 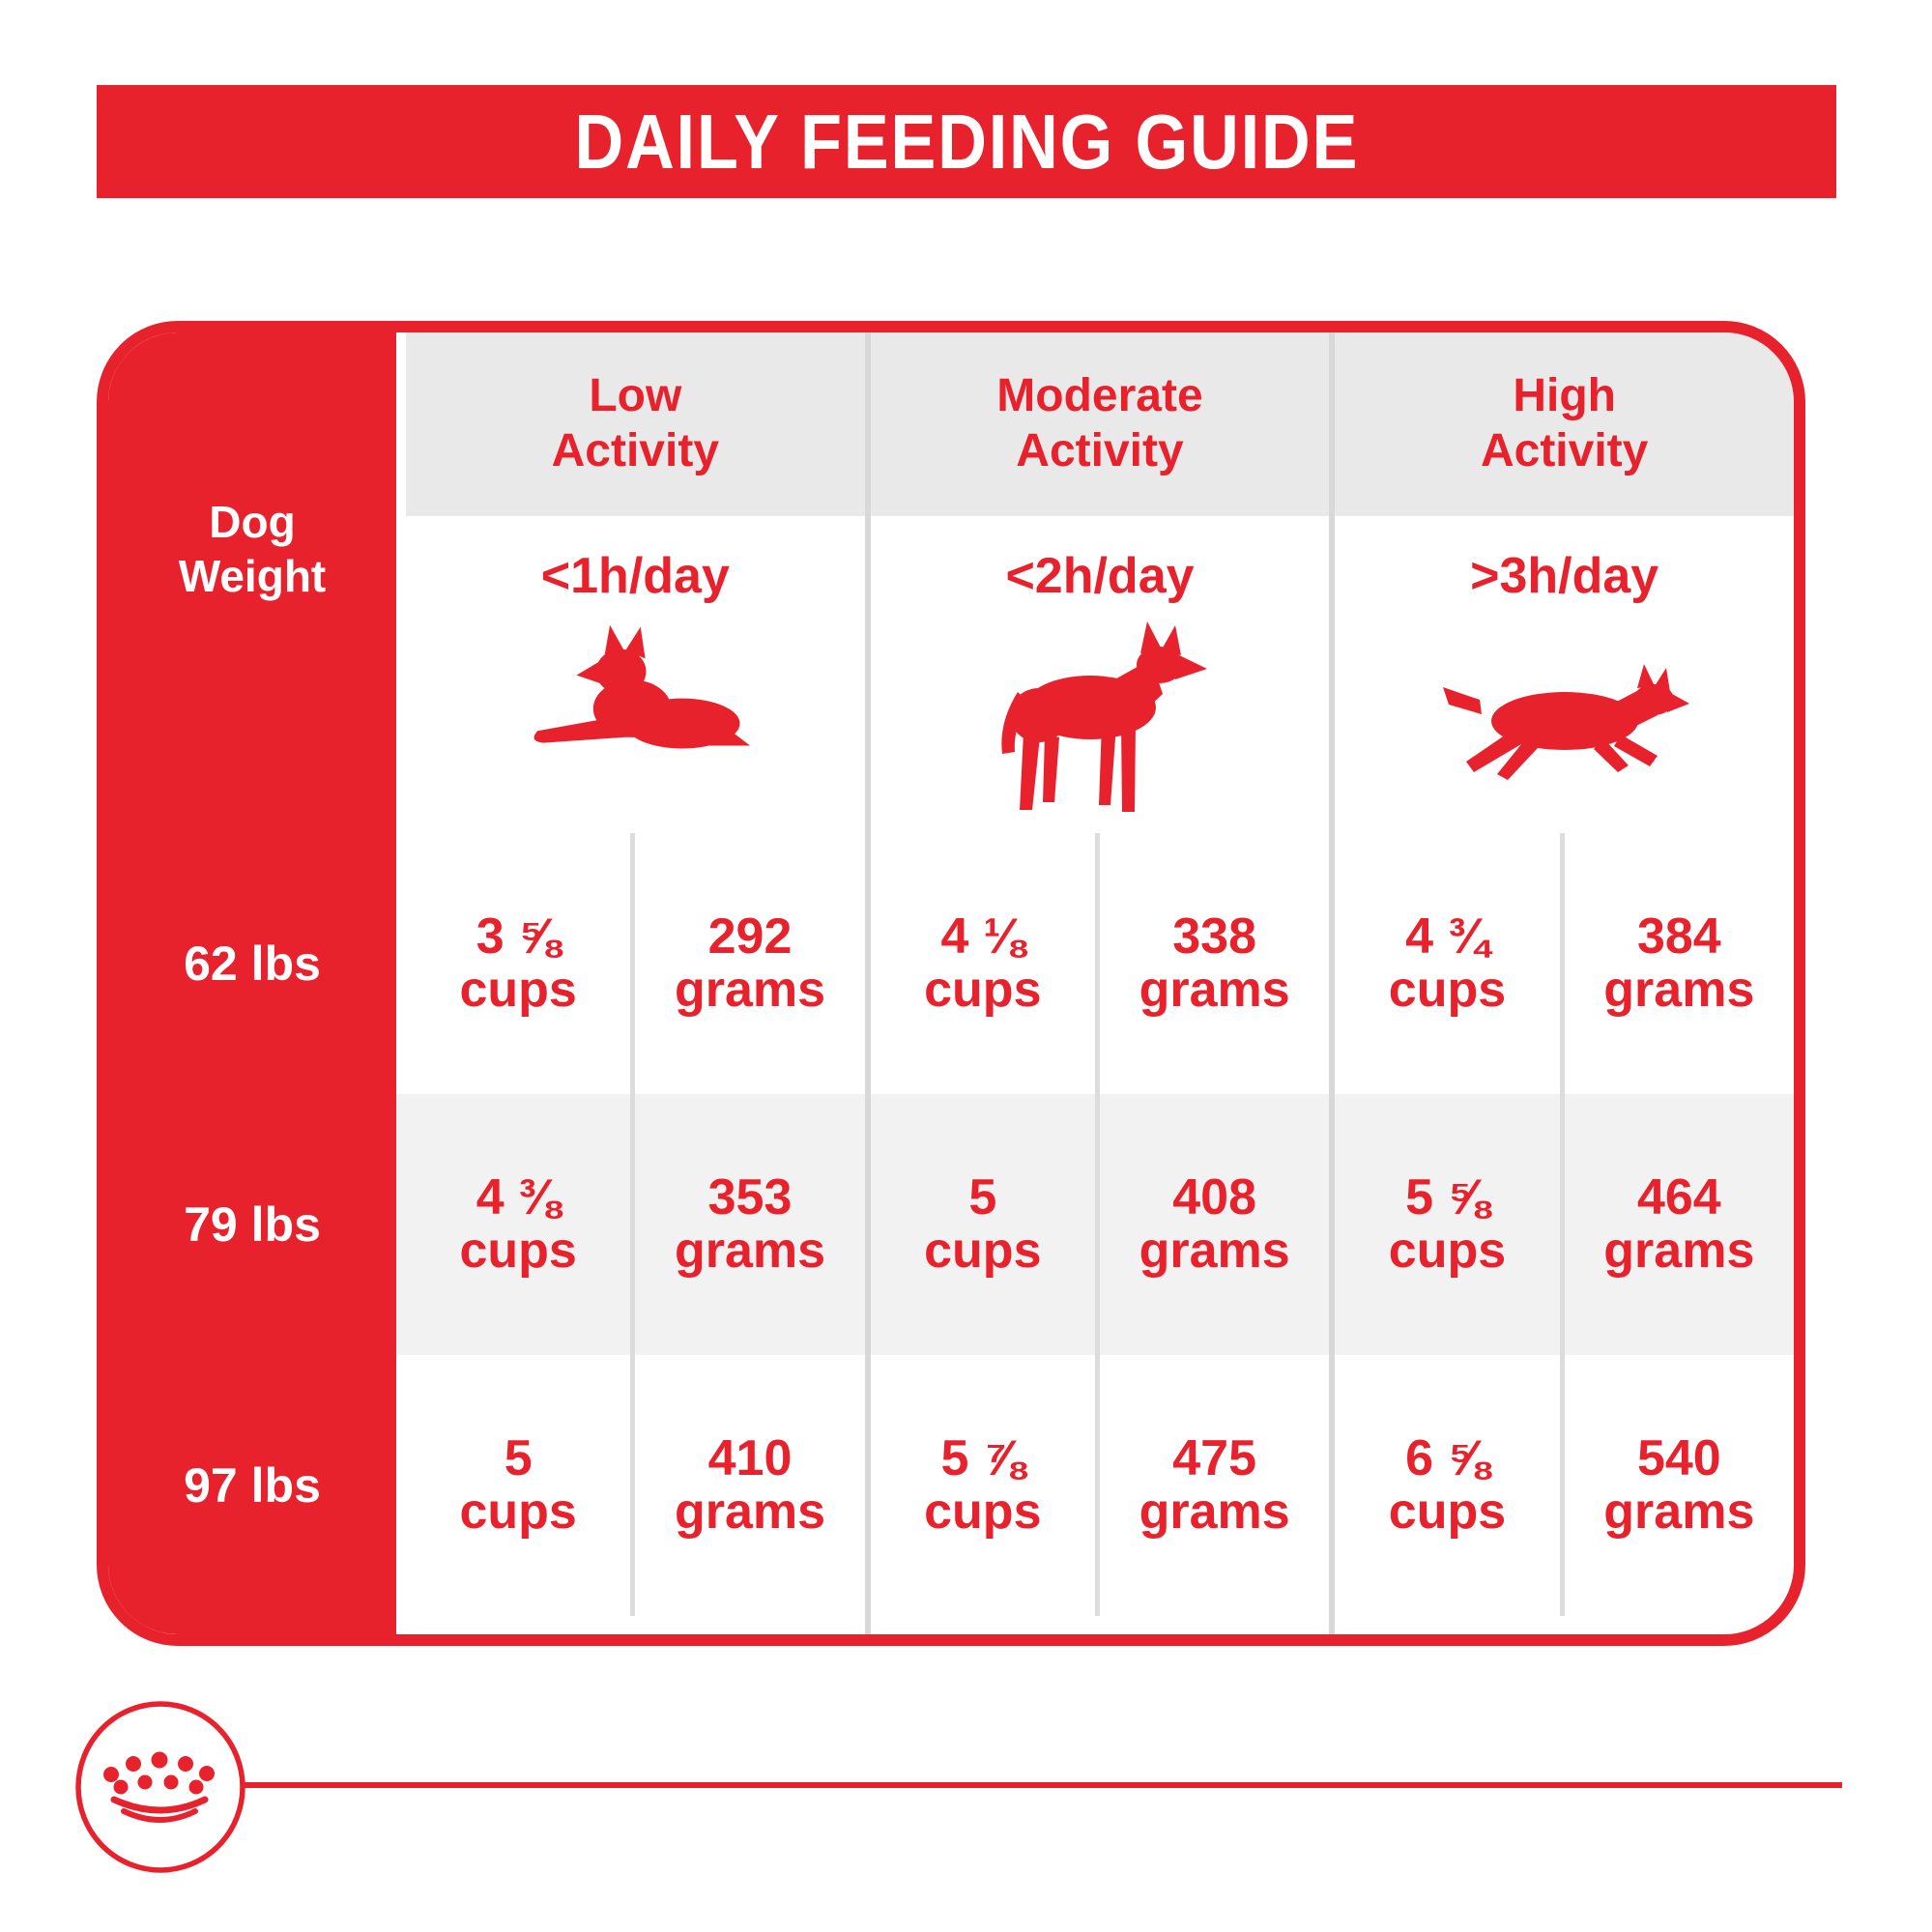 I want to click on cell-high-grams: 540 grams, so click(x=1679, y=1485).